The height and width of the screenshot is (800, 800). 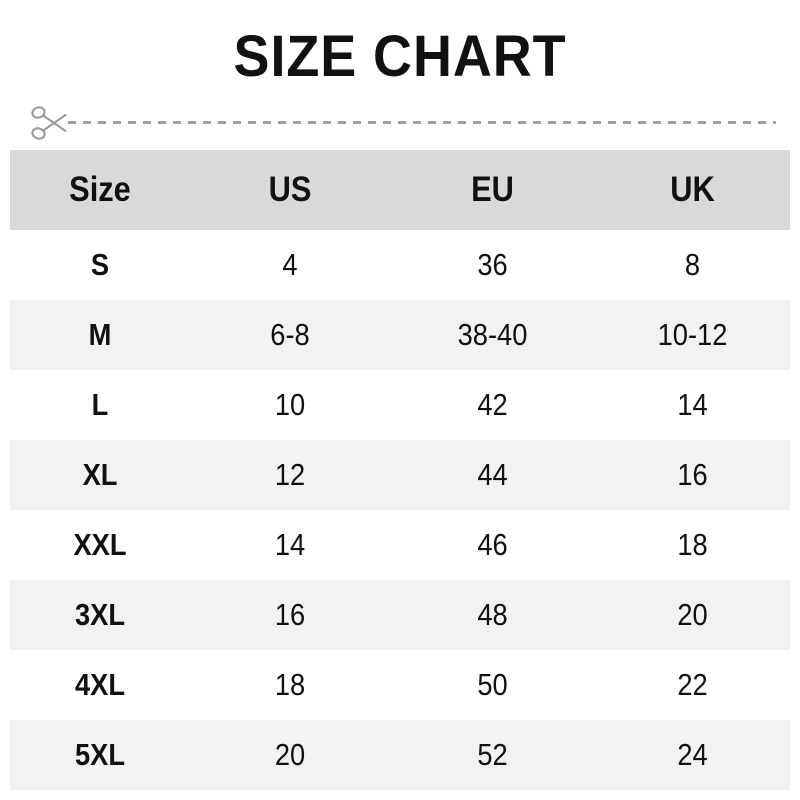 I want to click on column-header-eu: EU, so click(x=492, y=189).